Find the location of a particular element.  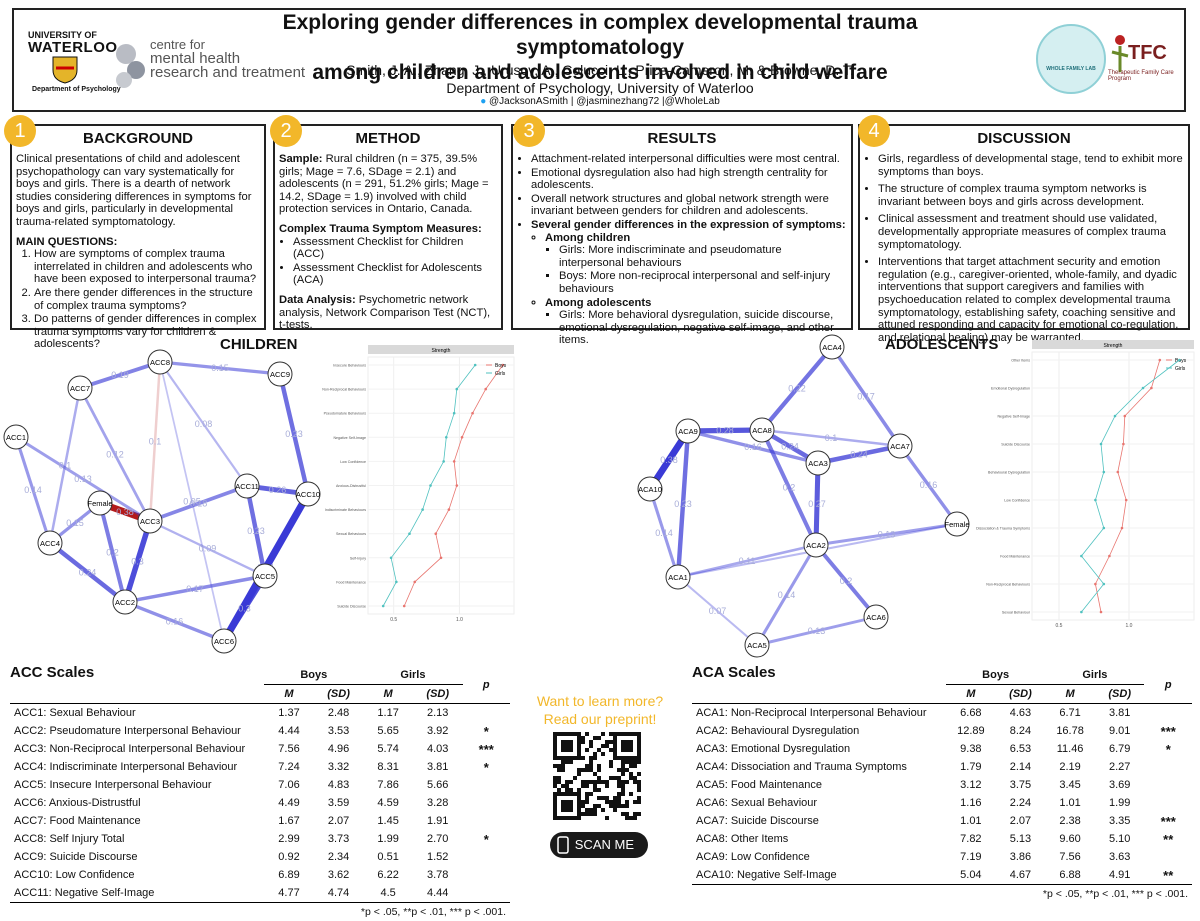

y-tick-label: Pseudomature Behaviours is located at coordinates (345, 414).